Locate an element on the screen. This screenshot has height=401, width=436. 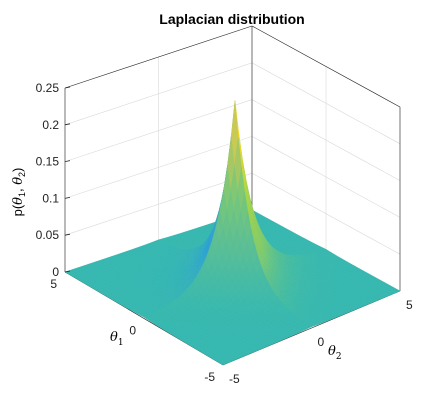
x-tick-label: 0 is located at coordinates (132, 331).